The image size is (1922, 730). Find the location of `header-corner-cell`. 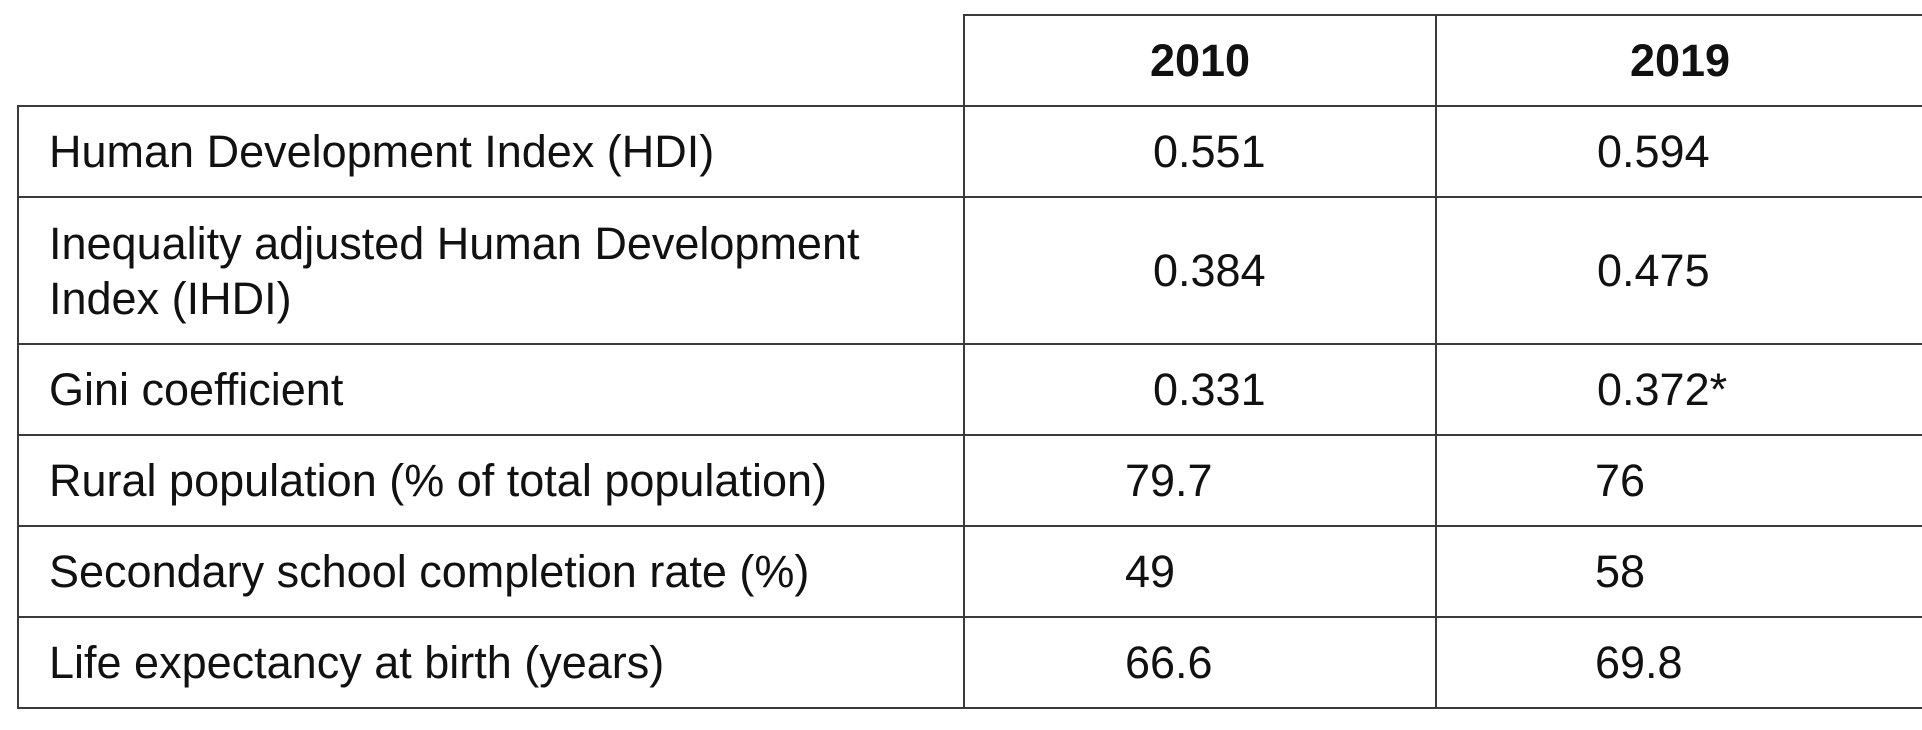

header-corner-cell is located at coordinates (491, 61).